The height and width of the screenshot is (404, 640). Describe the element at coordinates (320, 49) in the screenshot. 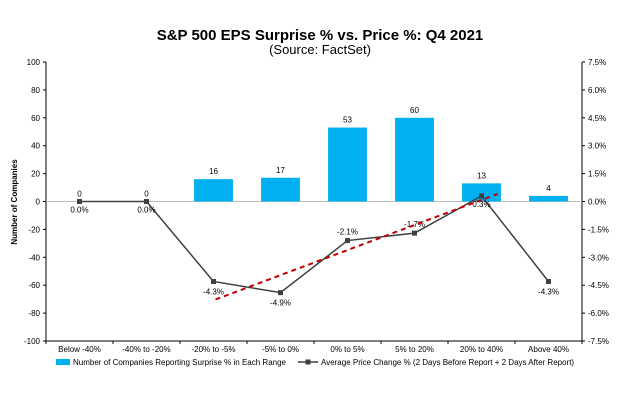

I see `chart-subtitle: (Source: FactSet)` at that location.